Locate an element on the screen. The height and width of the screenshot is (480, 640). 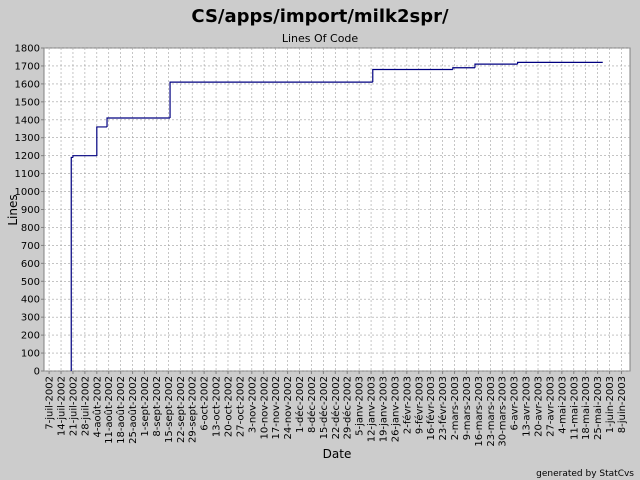
x-tick-label: 1-juin-2003 is located at coordinates (610, 404).